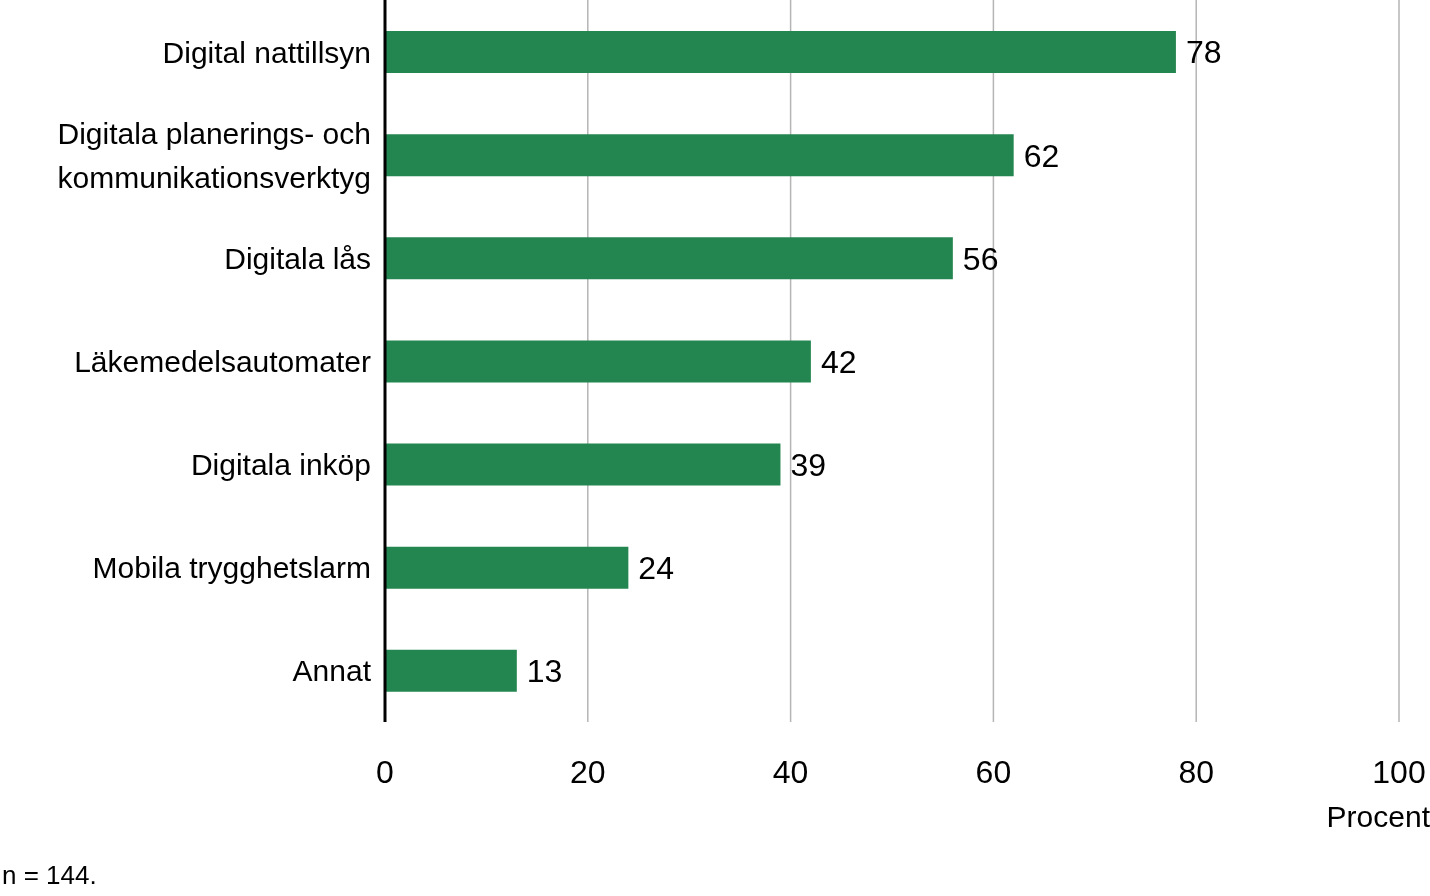  What do you see at coordinates (266, 52) in the screenshot?
I see `y-tick-label: Digital nattillsyn` at bounding box center [266, 52].